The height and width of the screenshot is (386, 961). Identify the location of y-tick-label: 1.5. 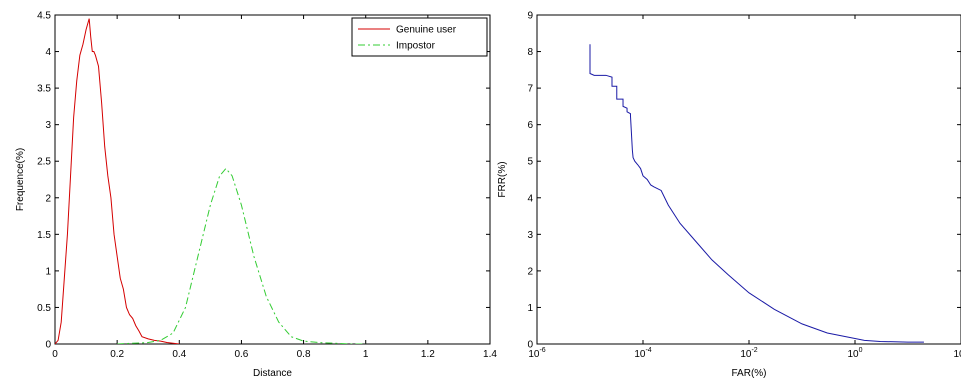
(44, 235).